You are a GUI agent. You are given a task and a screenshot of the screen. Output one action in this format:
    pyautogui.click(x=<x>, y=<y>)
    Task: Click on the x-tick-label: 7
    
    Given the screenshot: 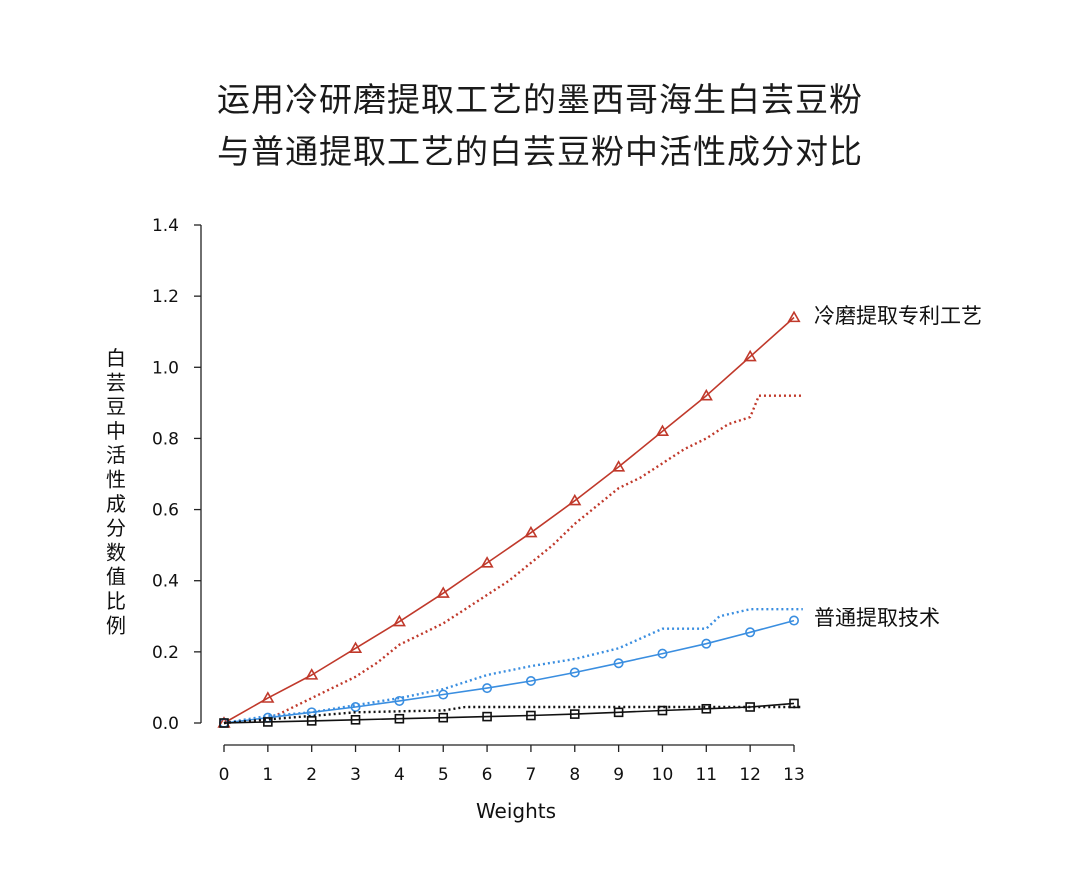 What is the action you would take?
    pyautogui.click(x=531, y=775)
    